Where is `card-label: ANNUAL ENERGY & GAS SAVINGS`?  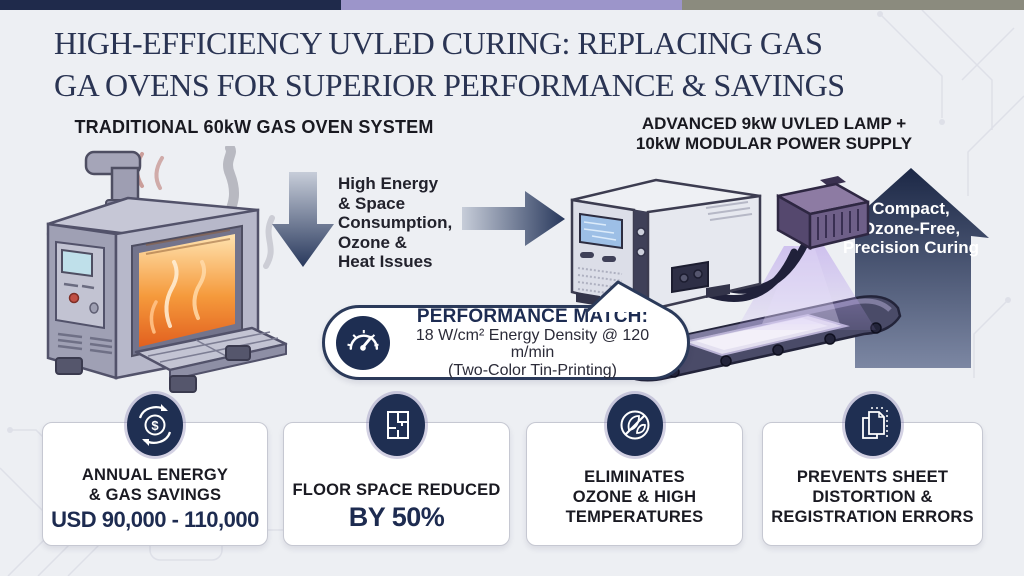
card-label: ANNUAL ENERGY & GAS SAVINGS is located at coordinates (155, 485).